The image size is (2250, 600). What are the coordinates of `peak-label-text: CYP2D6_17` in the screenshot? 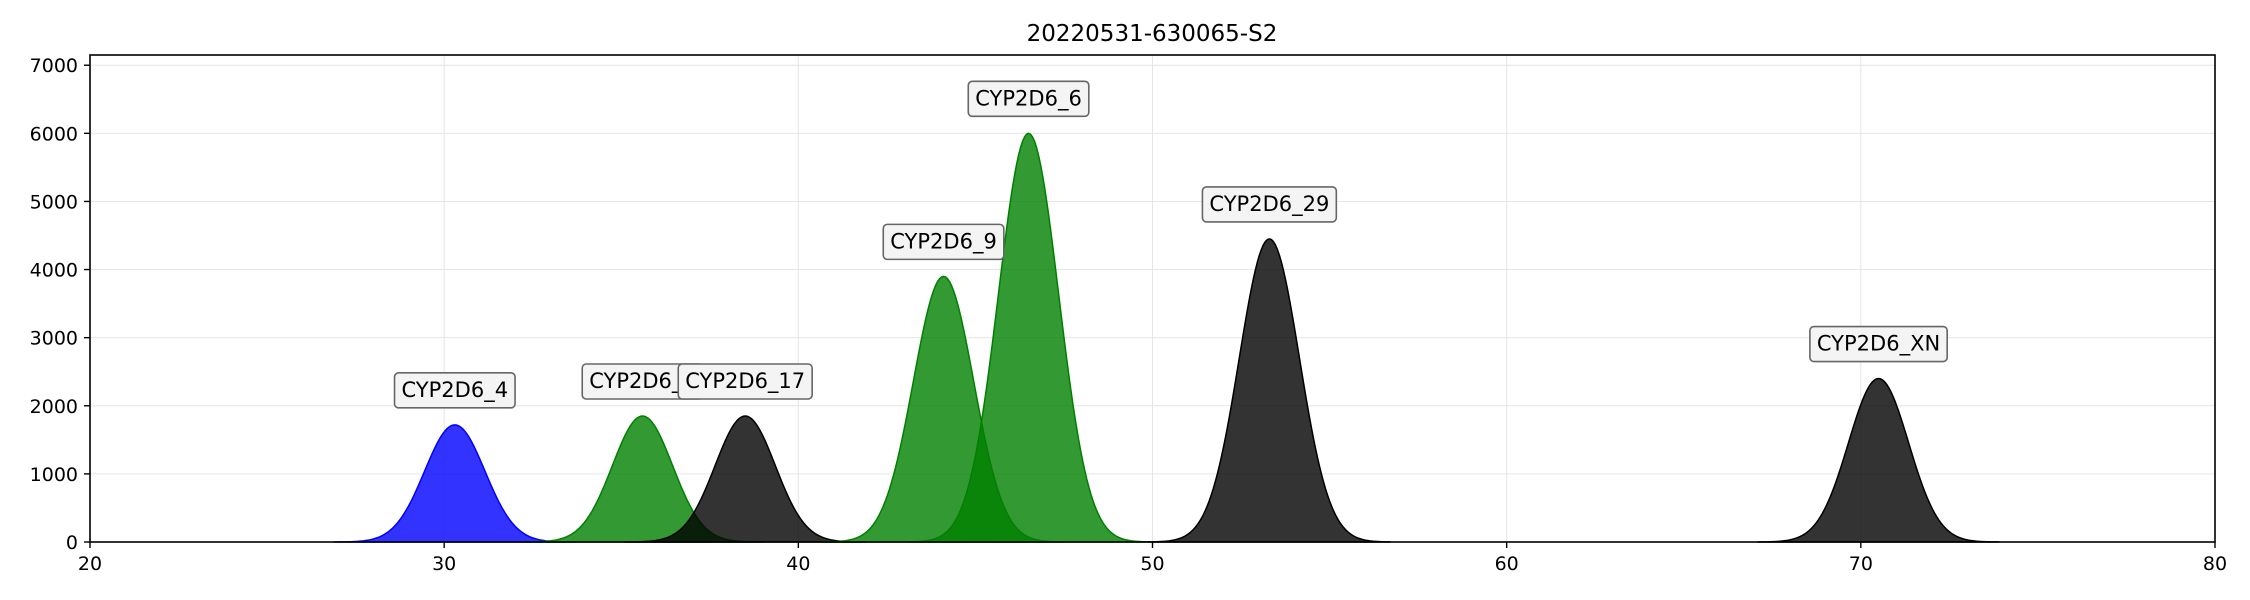 It's located at (745, 381).